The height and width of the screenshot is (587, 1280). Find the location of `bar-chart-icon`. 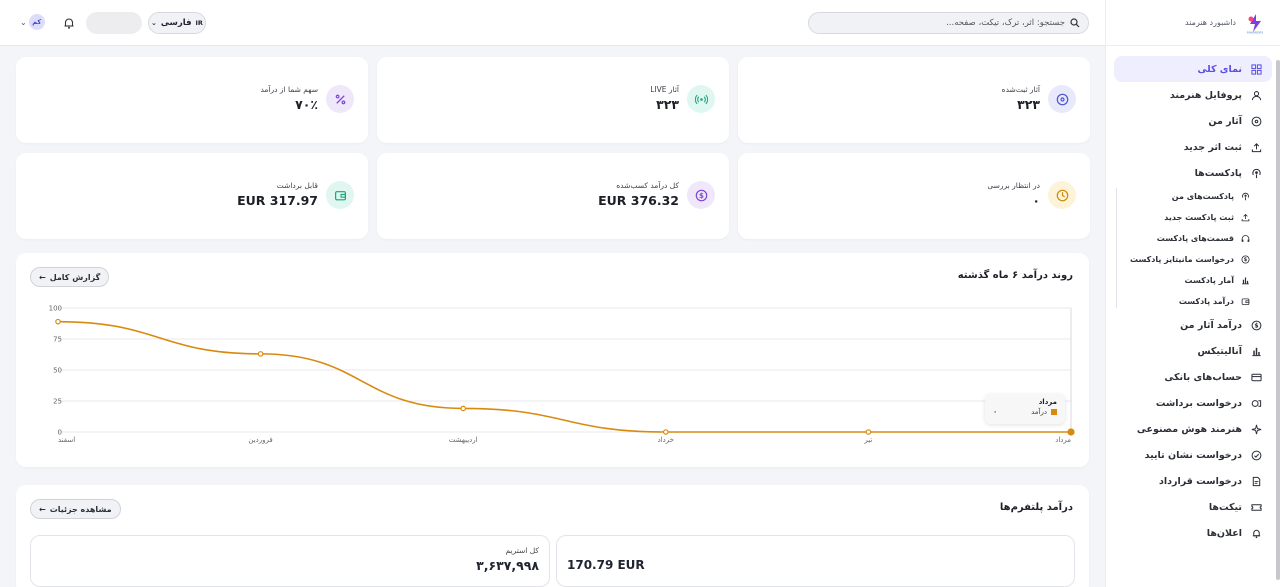

bar-chart-icon is located at coordinates (1245, 281).